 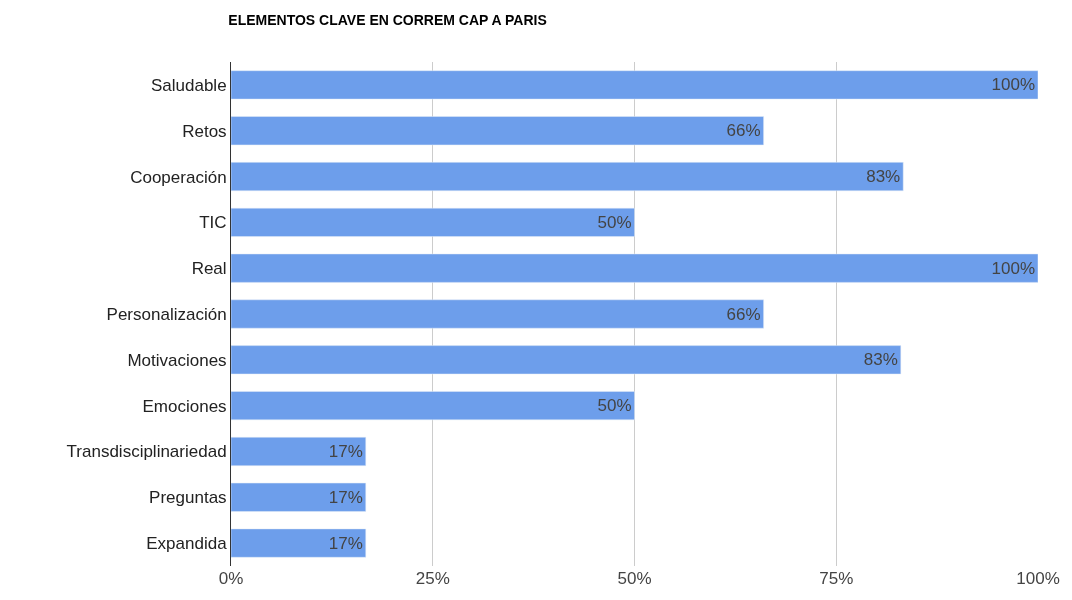 What do you see at coordinates (634, 578) in the screenshot?
I see `x-tick-label: 50%` at bounding box center [634, 578].